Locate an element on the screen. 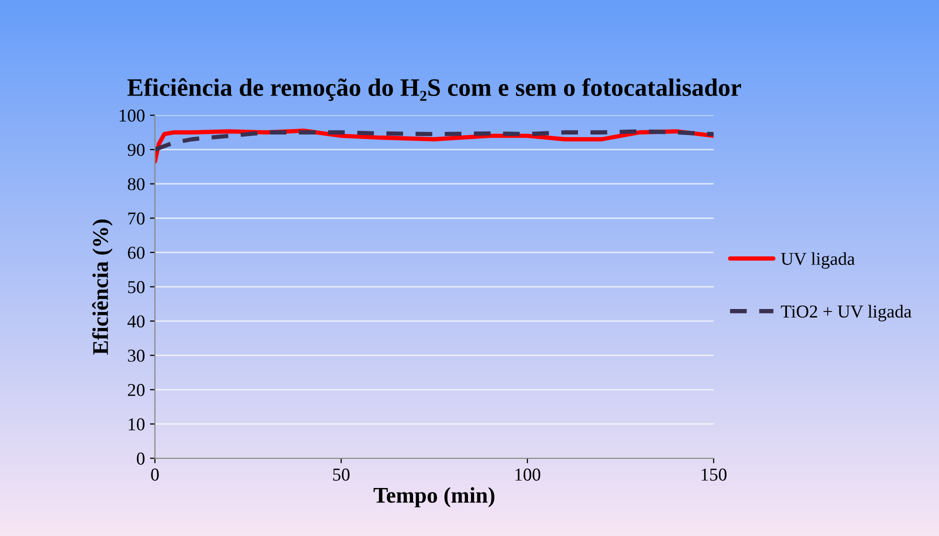  y-tick-label: 30 is located at coordinates (136, 356).